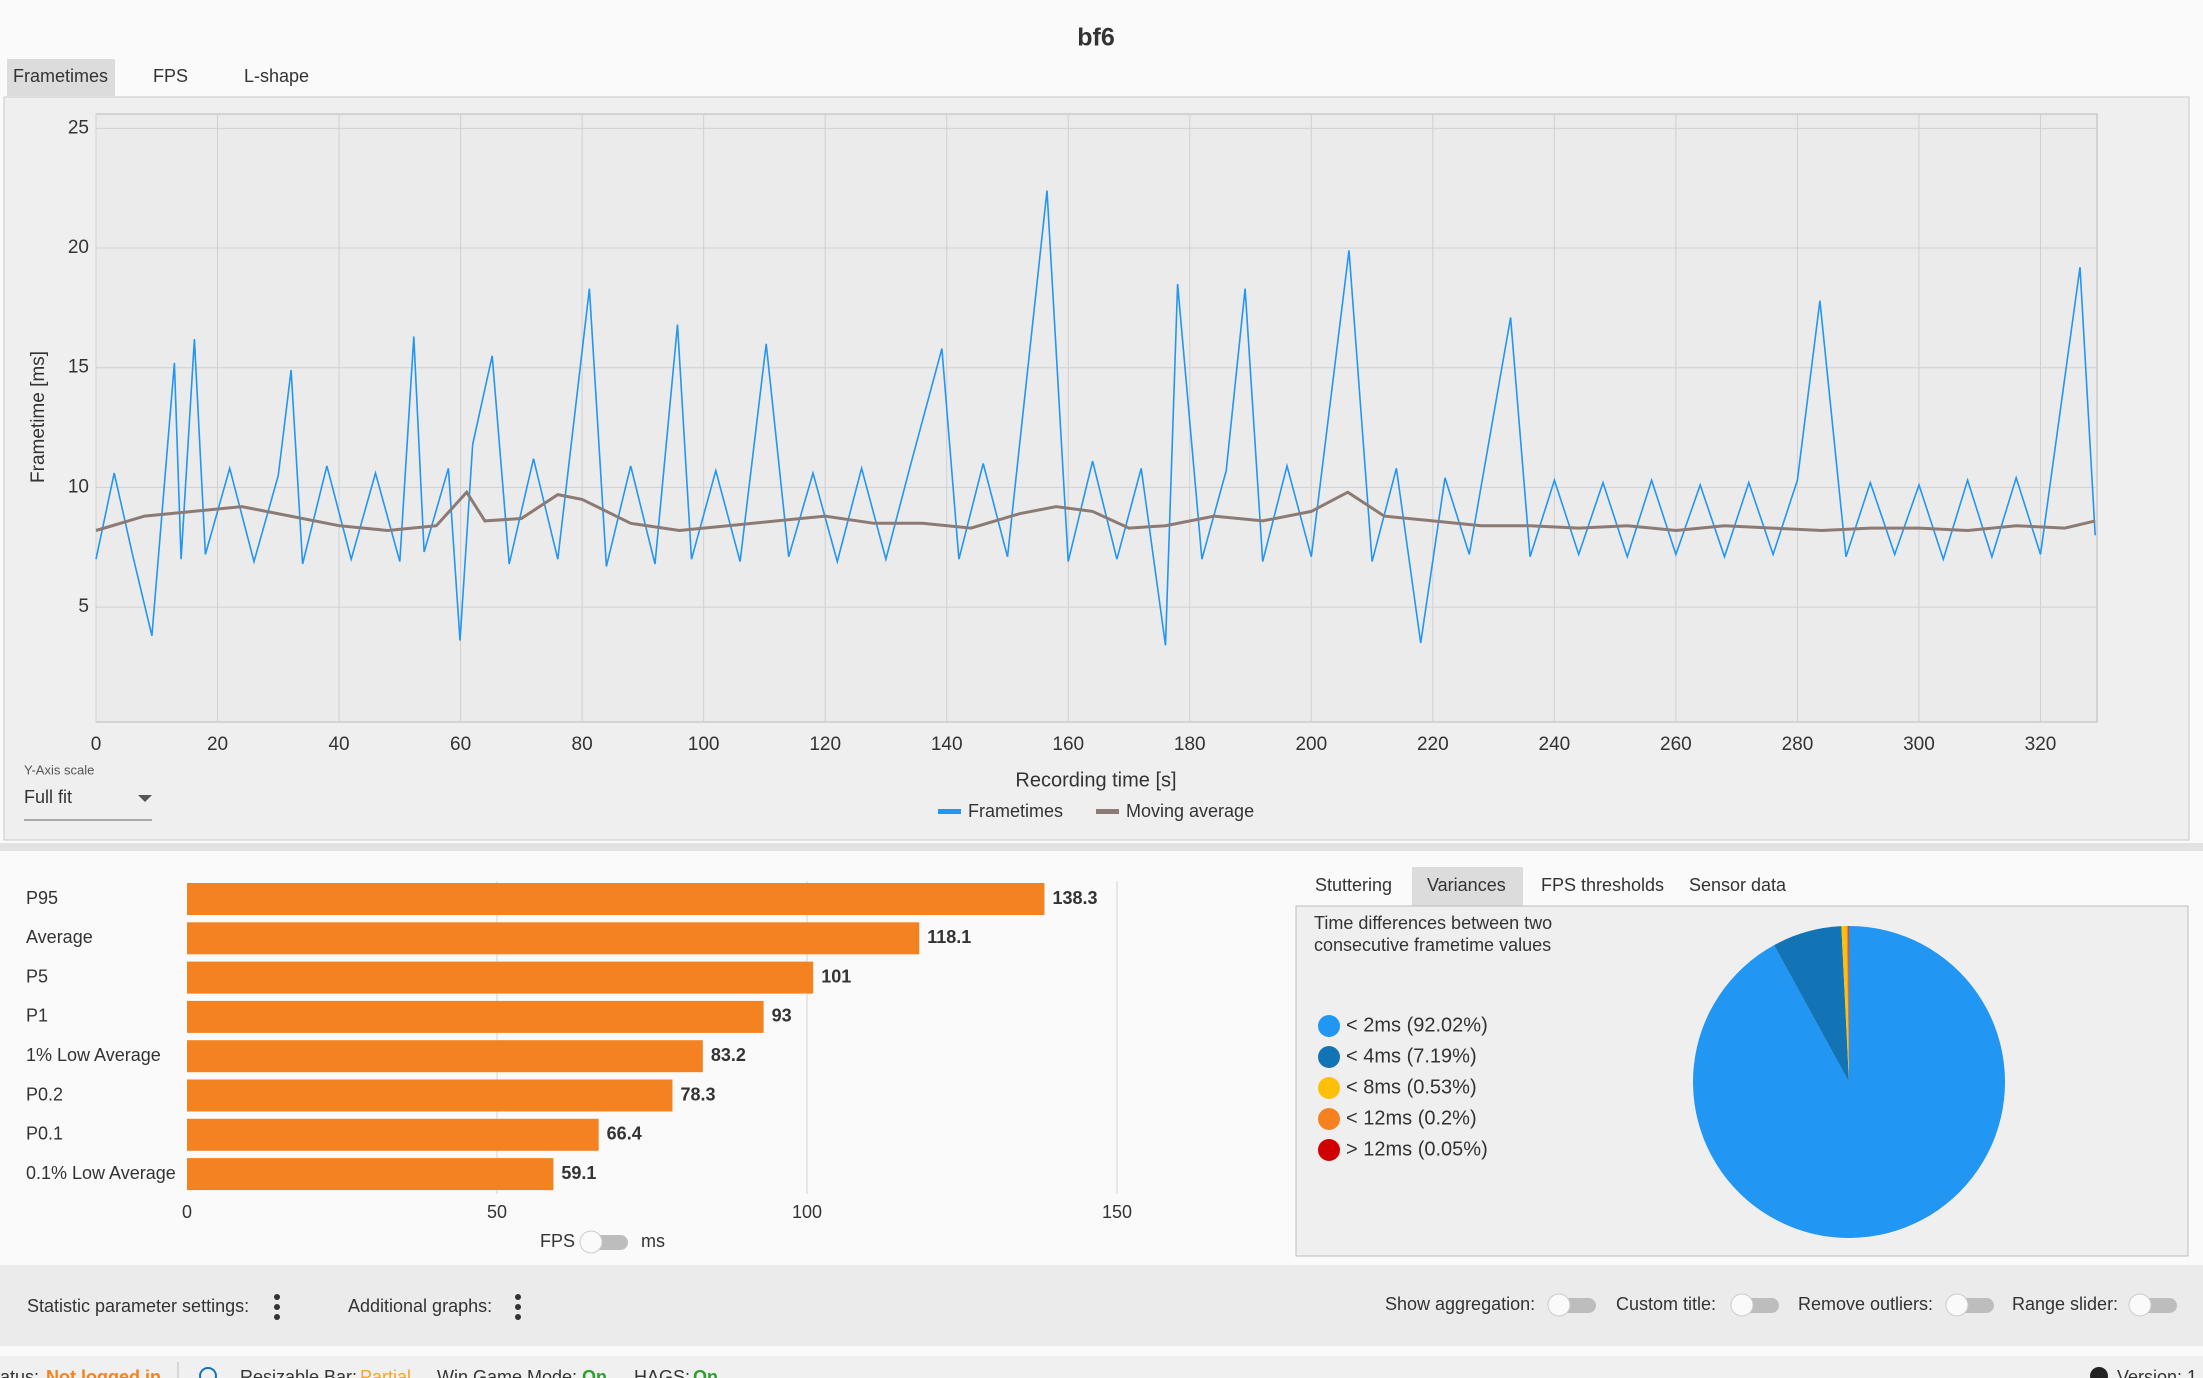  What do you see at coordinates (2157, 1372) in the screenshot?
I see `status-text: Version: 1` at bounding box center [2157, 1372].